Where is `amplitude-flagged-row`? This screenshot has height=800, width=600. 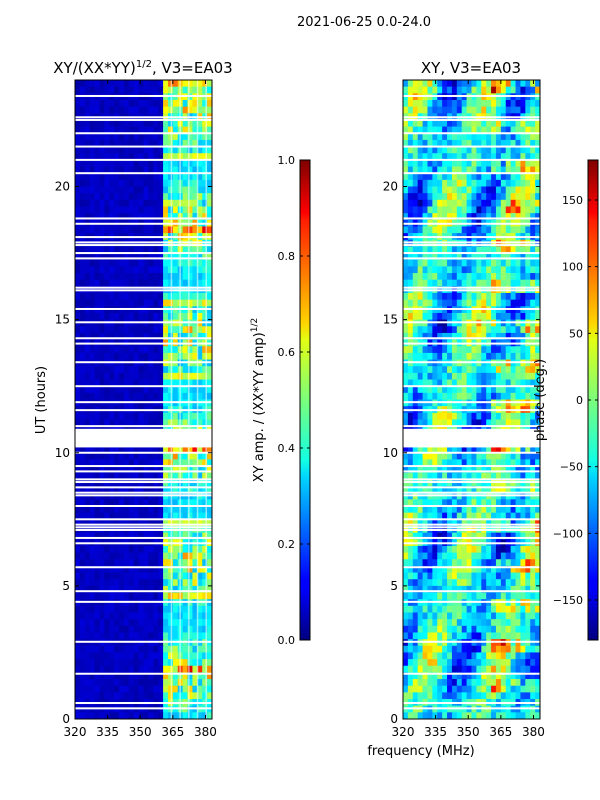
amplitude-flagged-row is located at coordinates (143, 482).